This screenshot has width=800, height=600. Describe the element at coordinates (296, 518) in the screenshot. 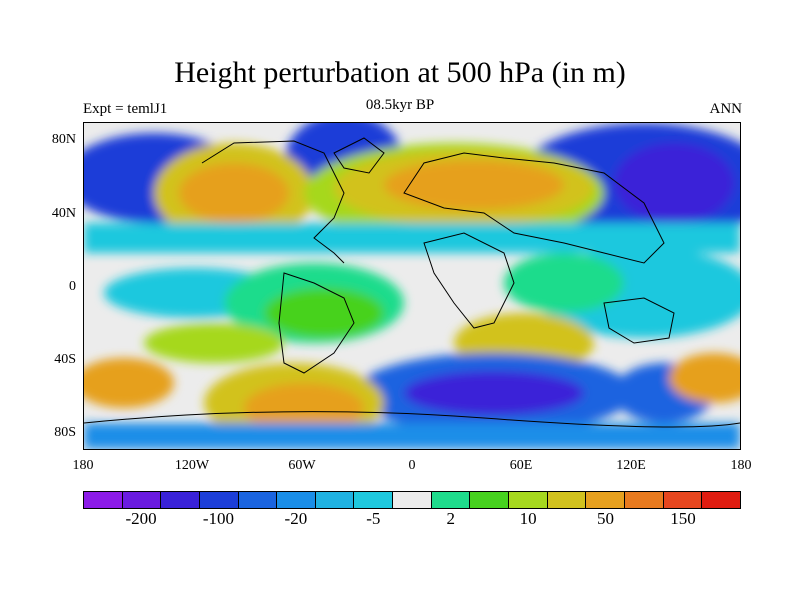

I see `colorbar-label: -20` at that location.